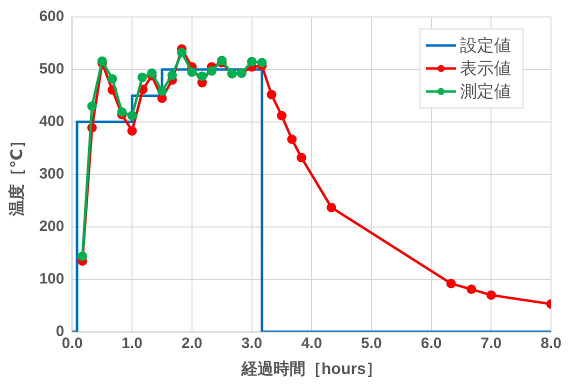  Describe the element at coordinates (51, 17) in the screenshot. I see `y-tick-label: 600` at that location.